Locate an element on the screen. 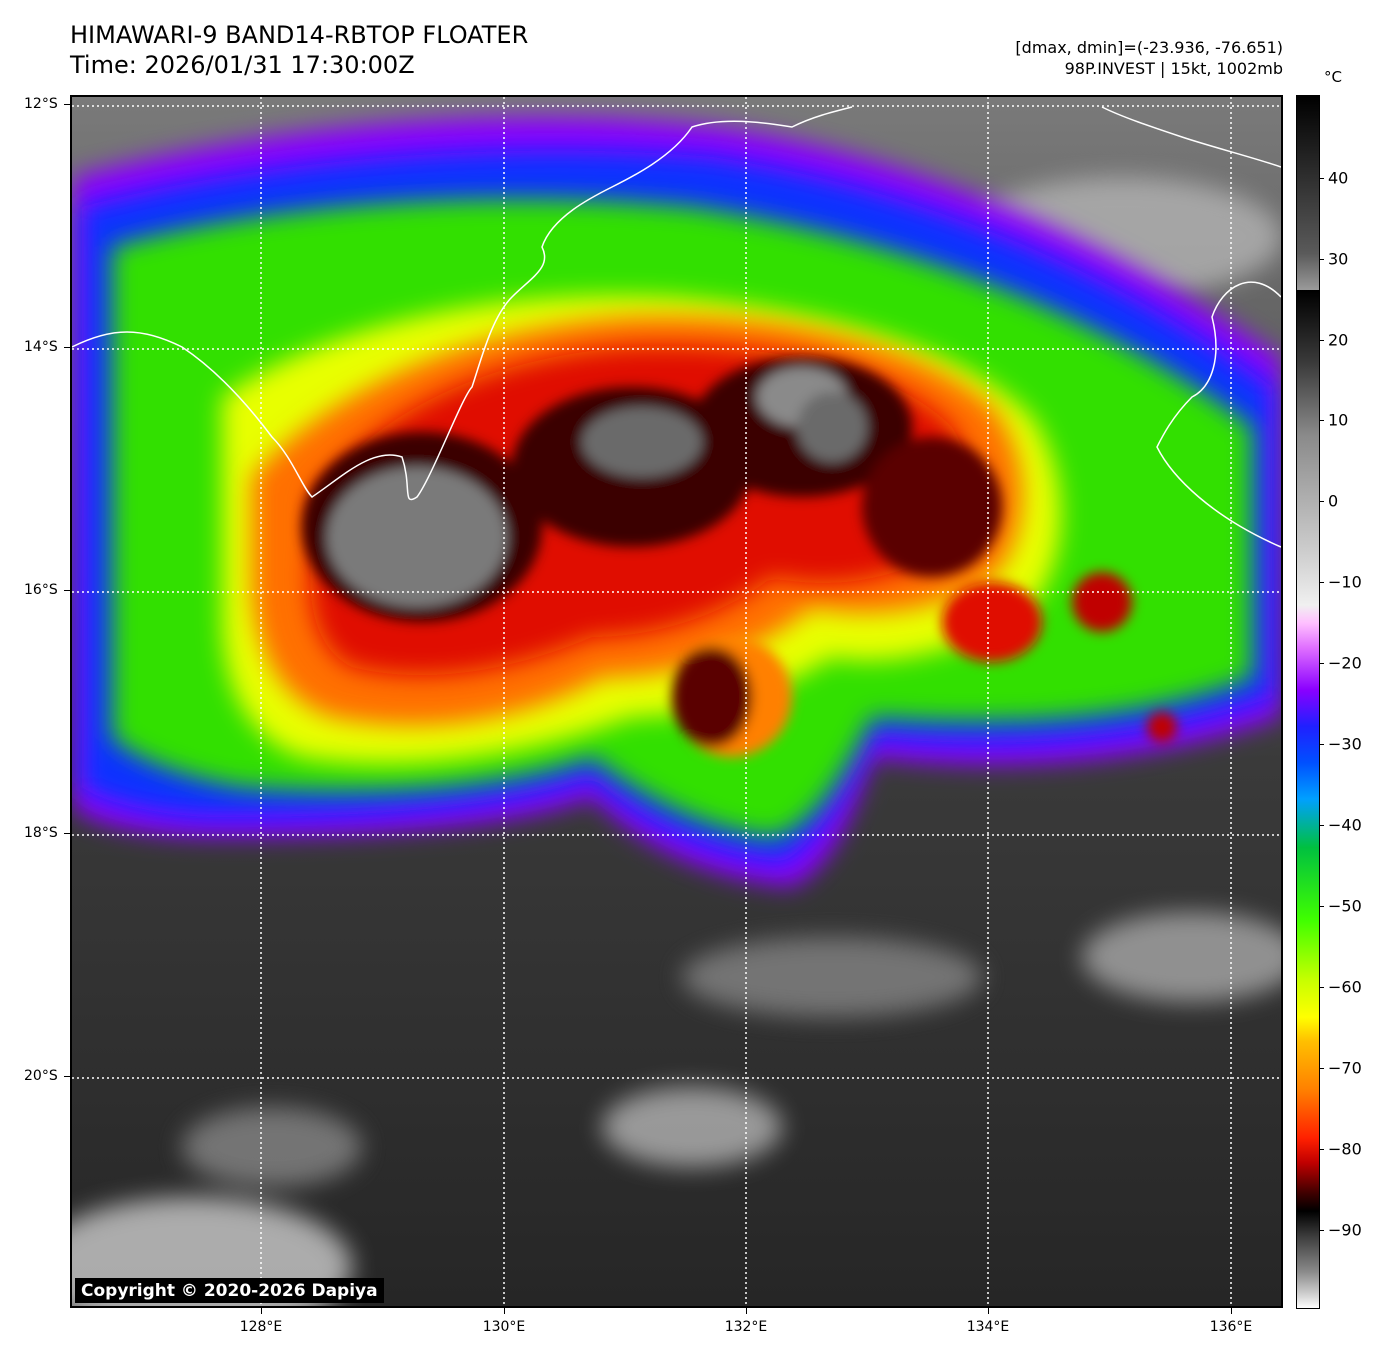 The height and width of the screenshot is (1359, 1388). colorbar-label: 10 is located at coordinates (1338, 420).